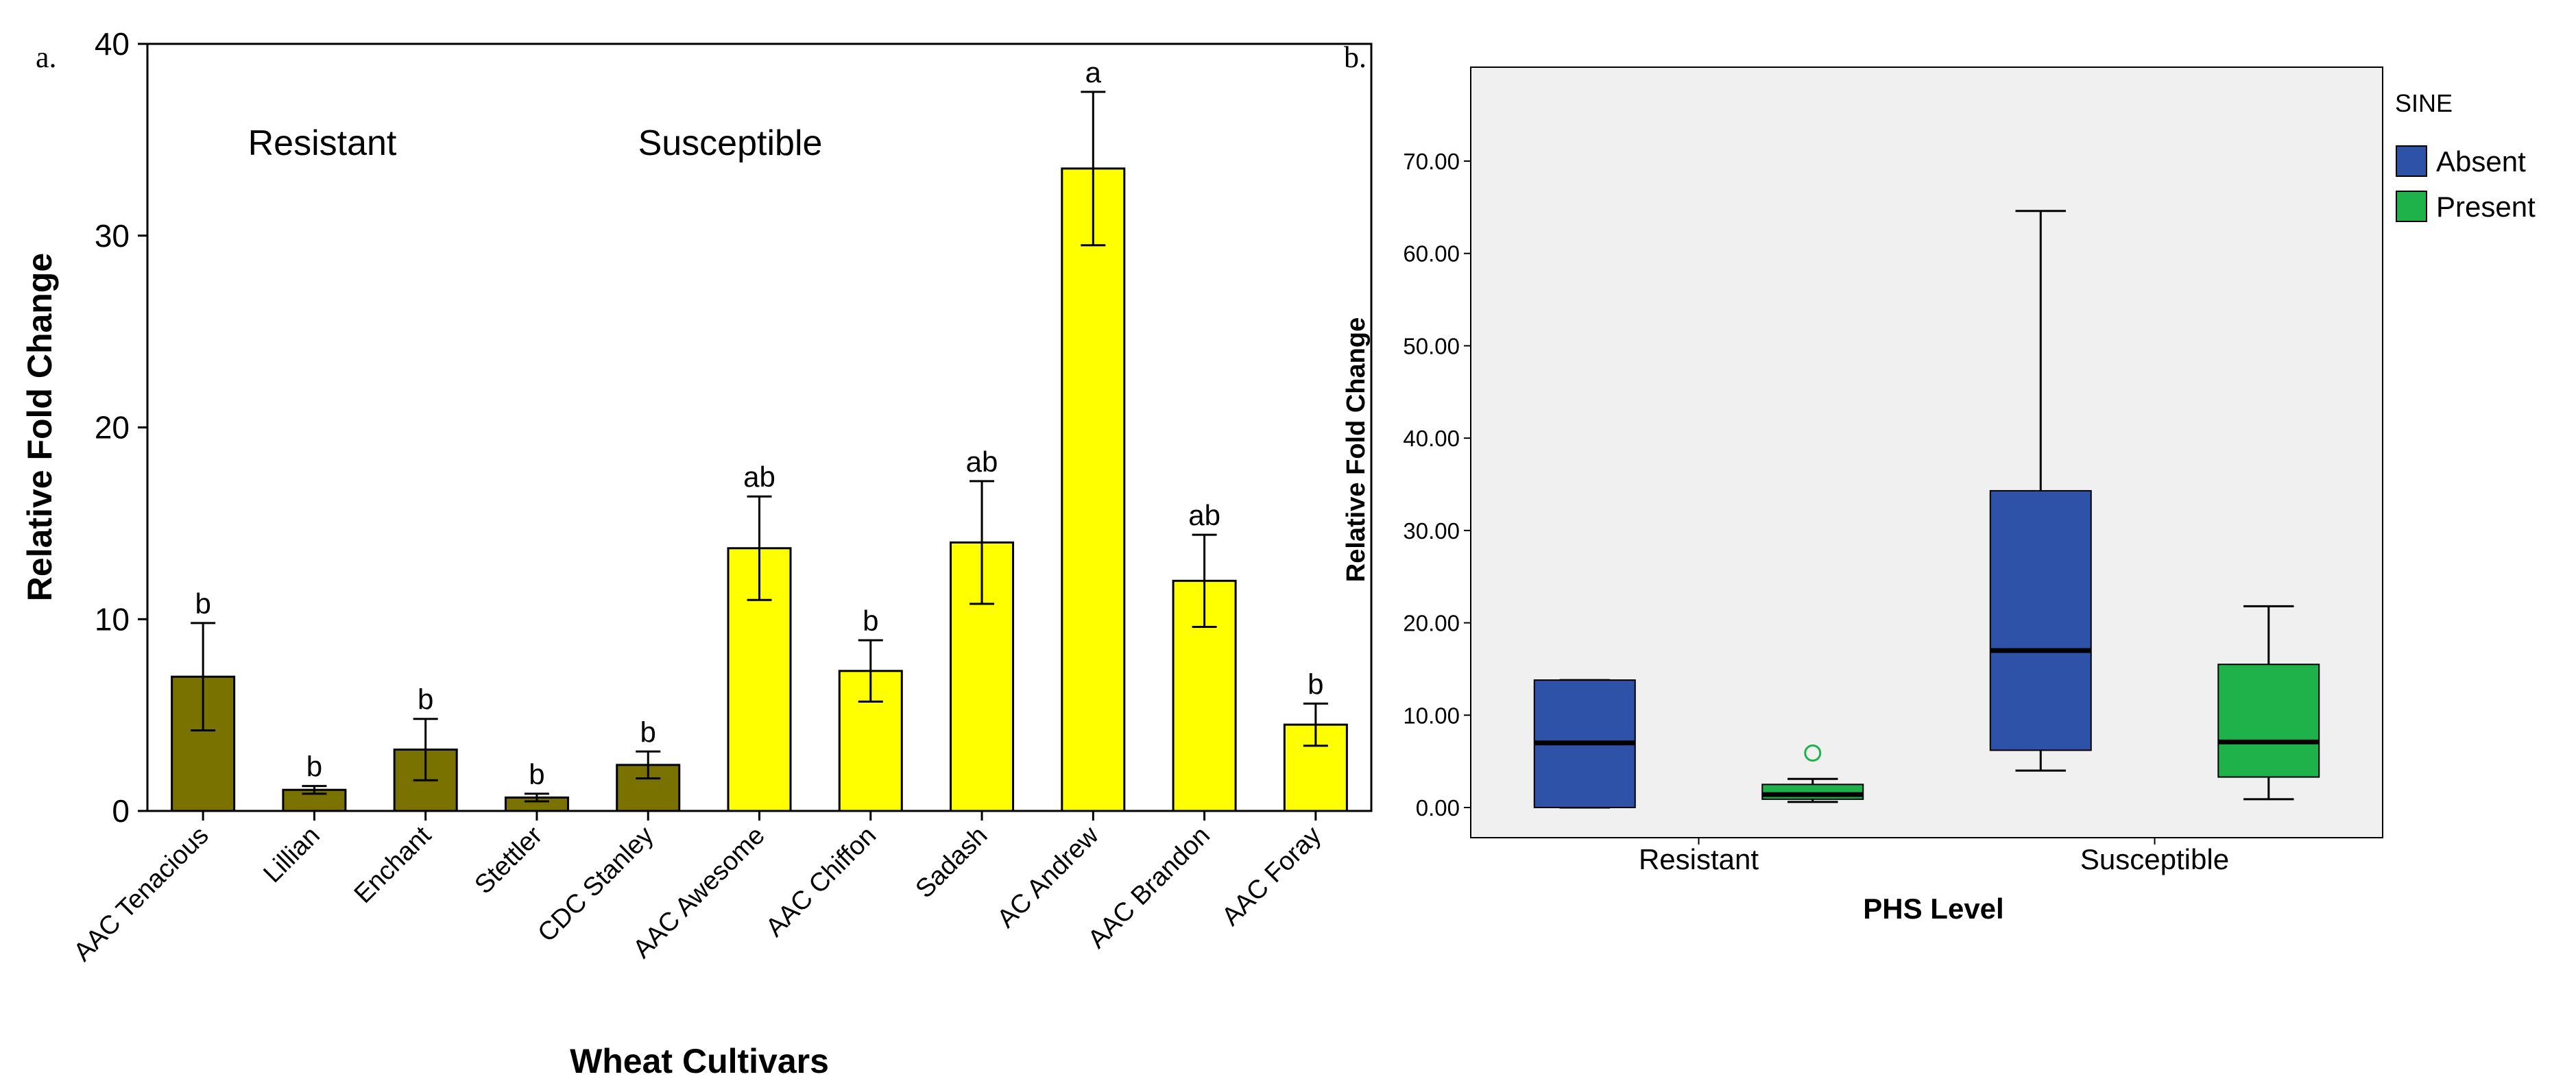  What do you see at coordinates (113, 428) in the screenshot?
I see `y-tick-label: 20` at bounding box center [113, 428].